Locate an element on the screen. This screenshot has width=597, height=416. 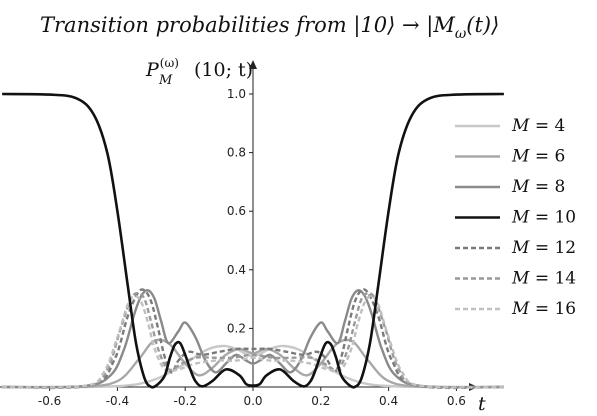
legend-label: M = 4 is located at coordinates (538, 126).